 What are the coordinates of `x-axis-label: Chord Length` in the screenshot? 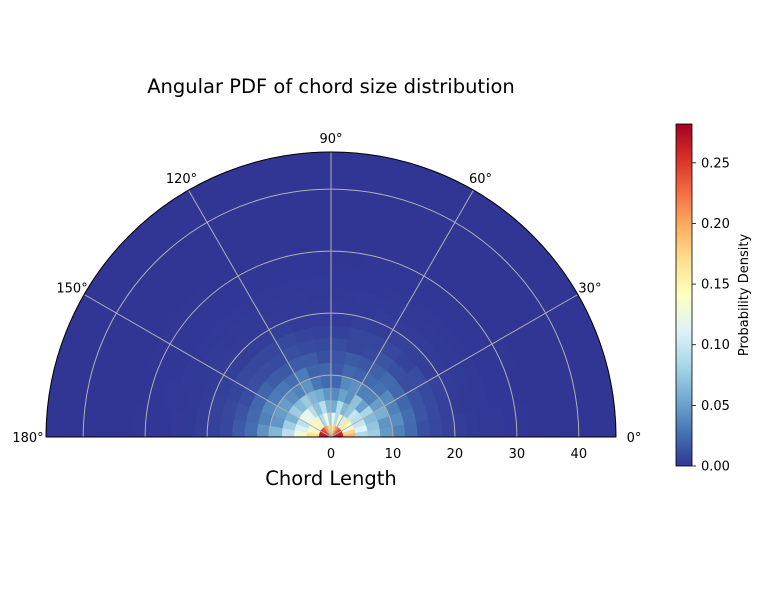 It's located at (330, 478).